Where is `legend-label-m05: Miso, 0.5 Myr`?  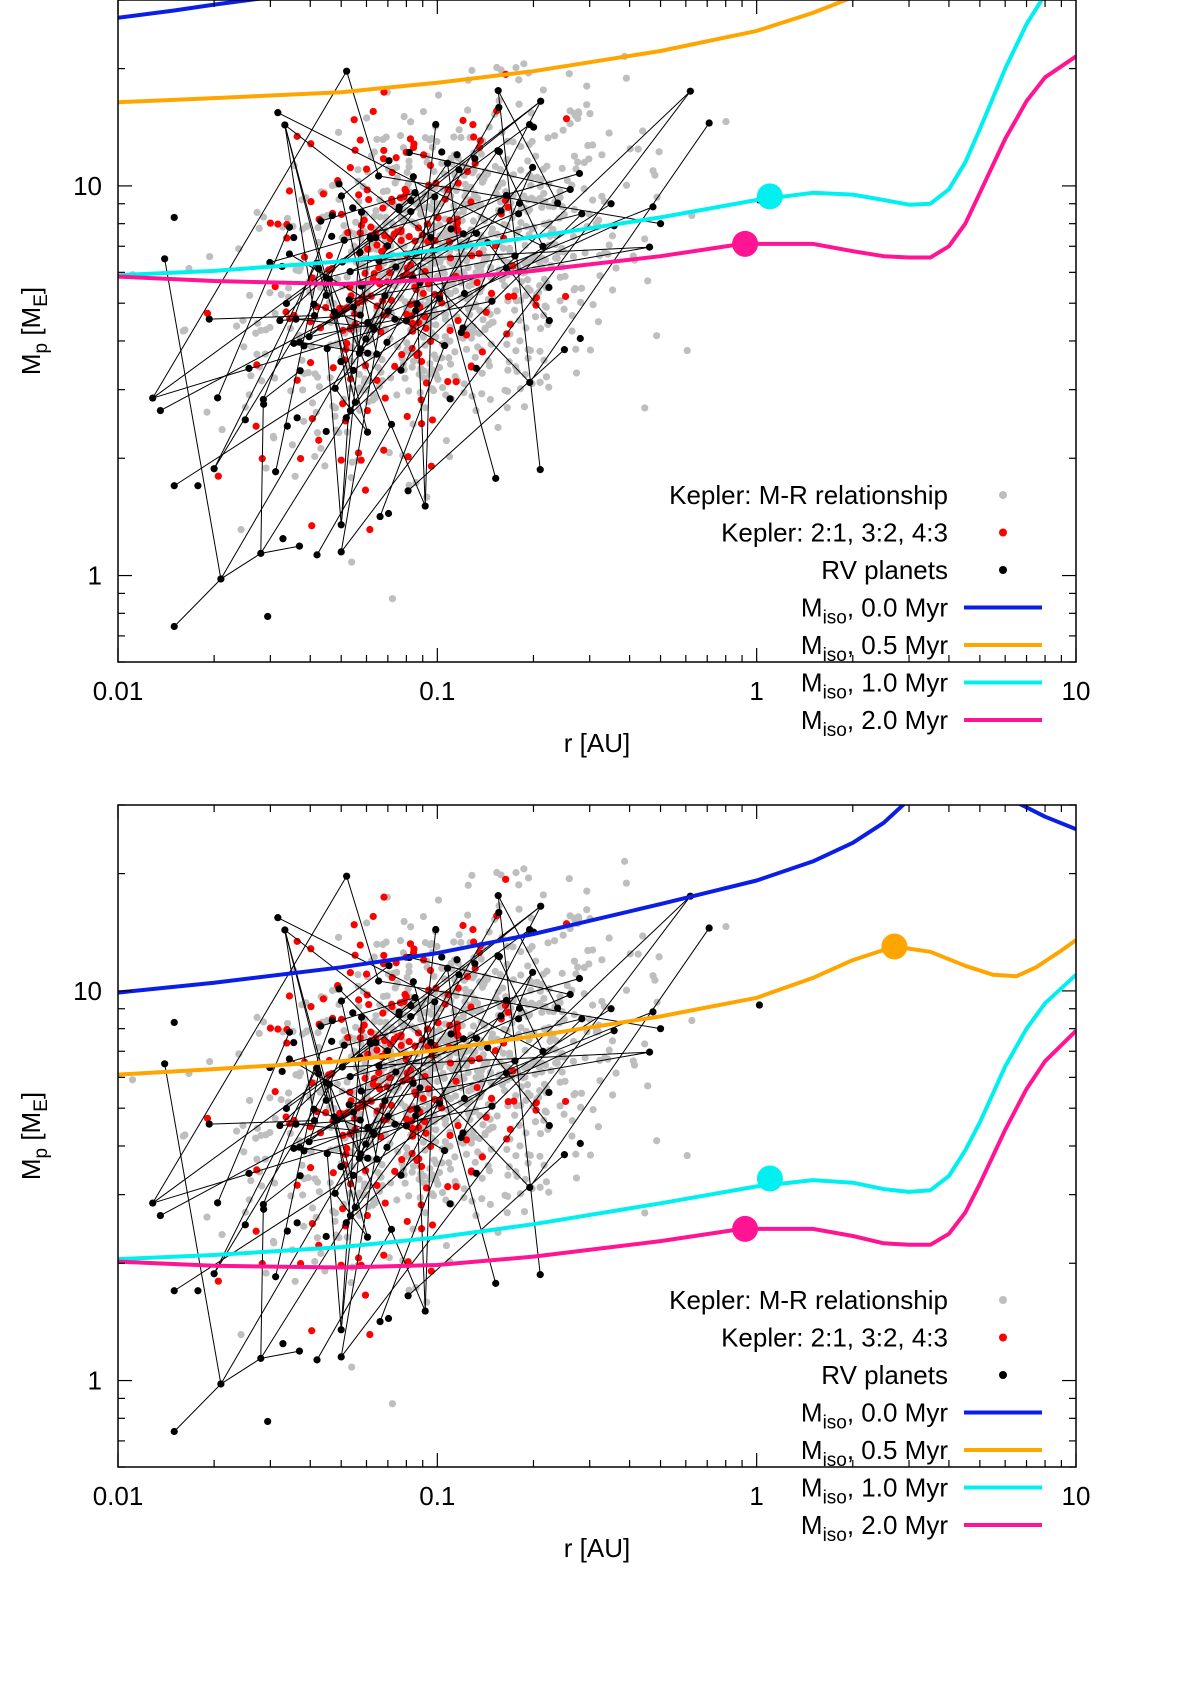 legend-label-m05: Miso, 0.5 Myr is located at coordinates (874, 1453).